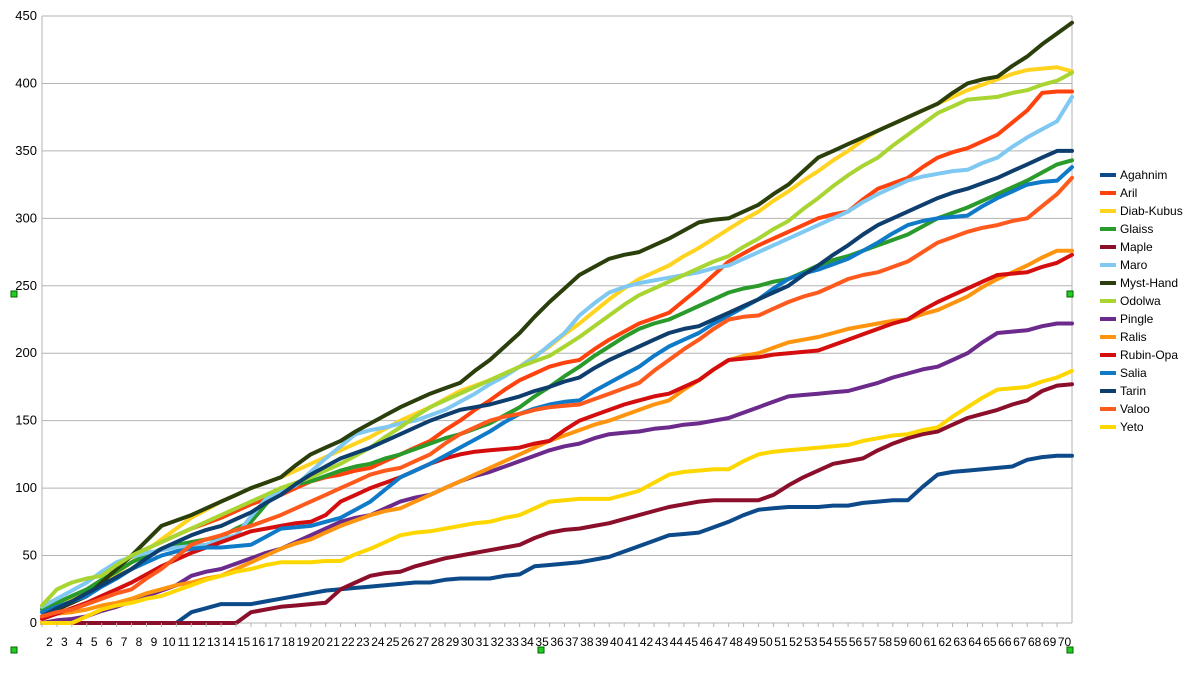 Image resolution: width=1204 pixels, height=675 pixels. Describe the element at coordinates (64, 642) in the screenshot. I see `x-tick-label: 3` at that location.